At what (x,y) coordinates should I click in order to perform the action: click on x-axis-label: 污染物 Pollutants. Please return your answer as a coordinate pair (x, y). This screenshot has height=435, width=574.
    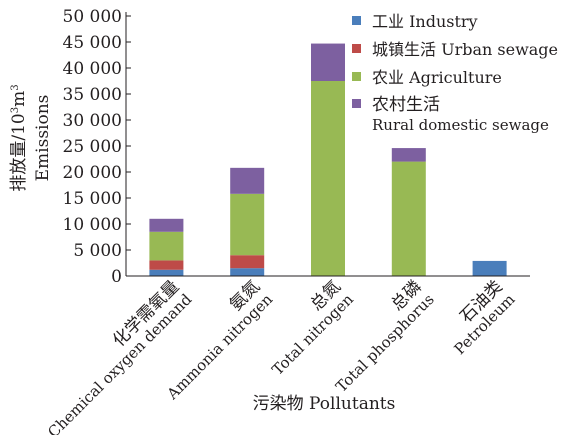
    Looking at the image, I should click on (324, 404).